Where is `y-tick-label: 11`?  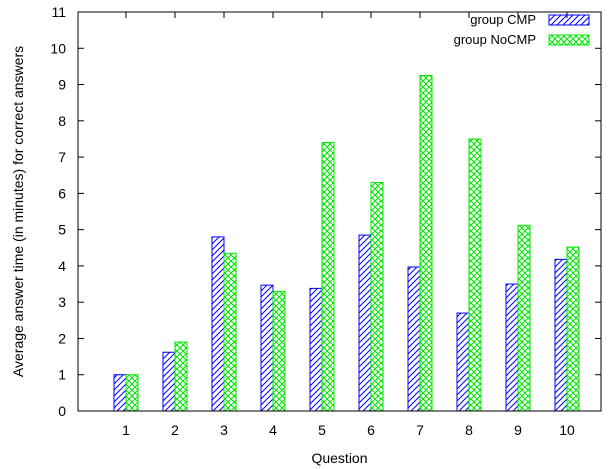
y-tick-label: 11 is located at coordinates (58, 12).